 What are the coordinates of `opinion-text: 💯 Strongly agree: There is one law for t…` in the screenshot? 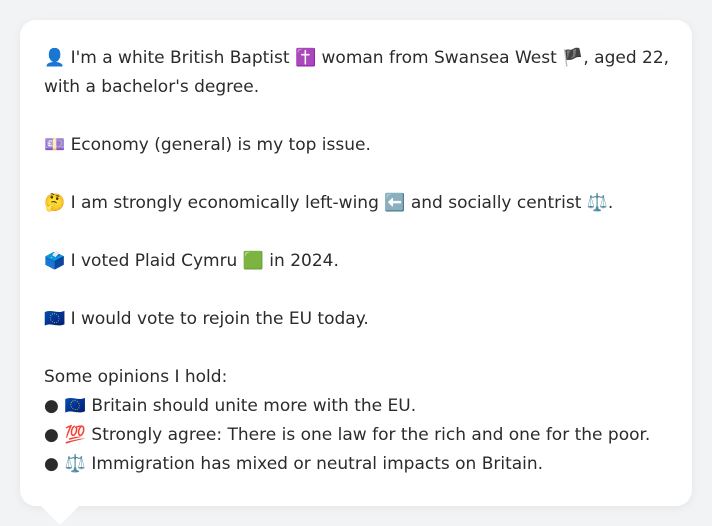 It's located at (357, 435).